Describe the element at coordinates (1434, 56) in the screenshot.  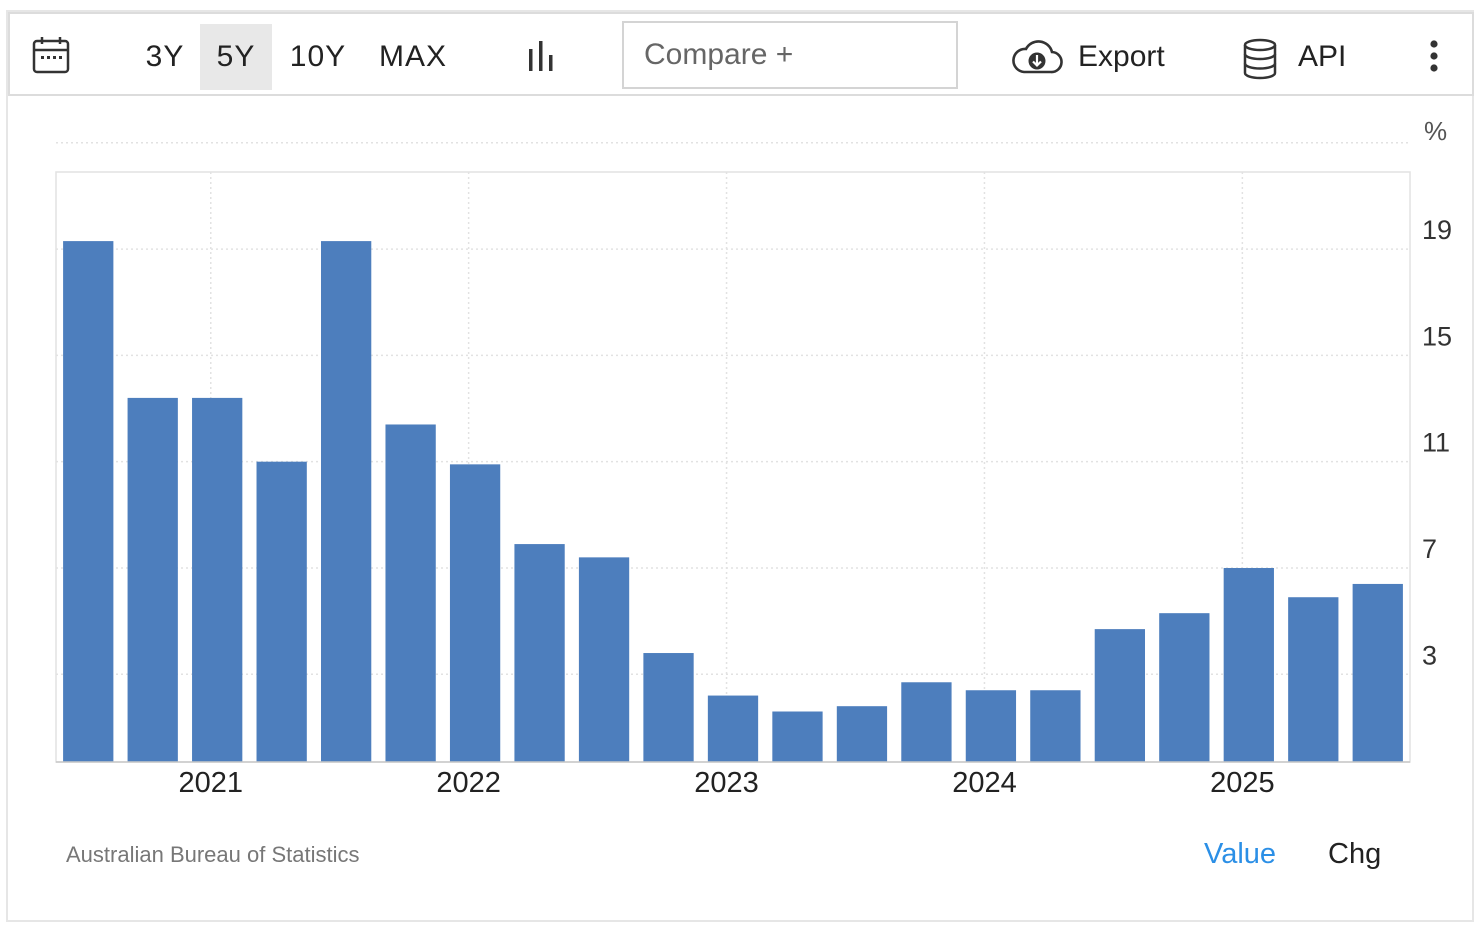
I see `more-vertical-icon` at that location.